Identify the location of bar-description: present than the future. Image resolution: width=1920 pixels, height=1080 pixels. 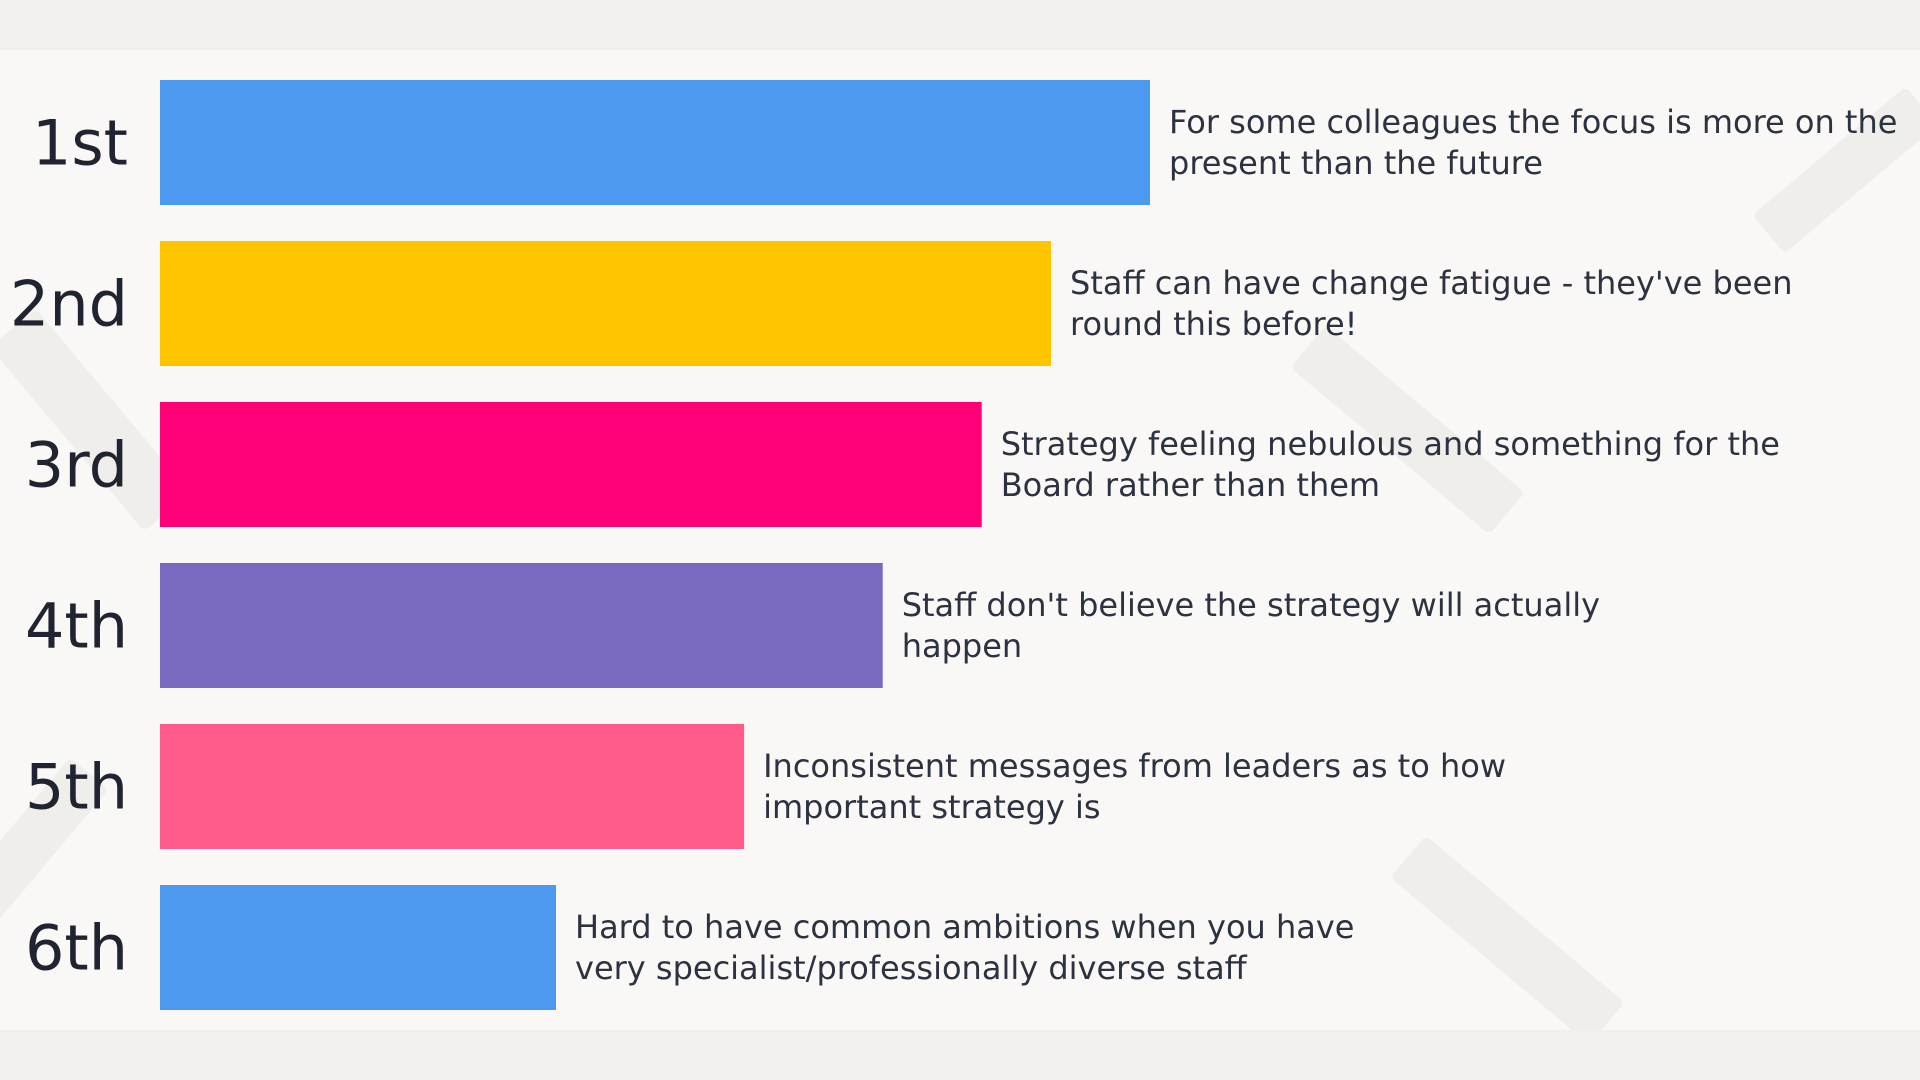
(1356, 163).